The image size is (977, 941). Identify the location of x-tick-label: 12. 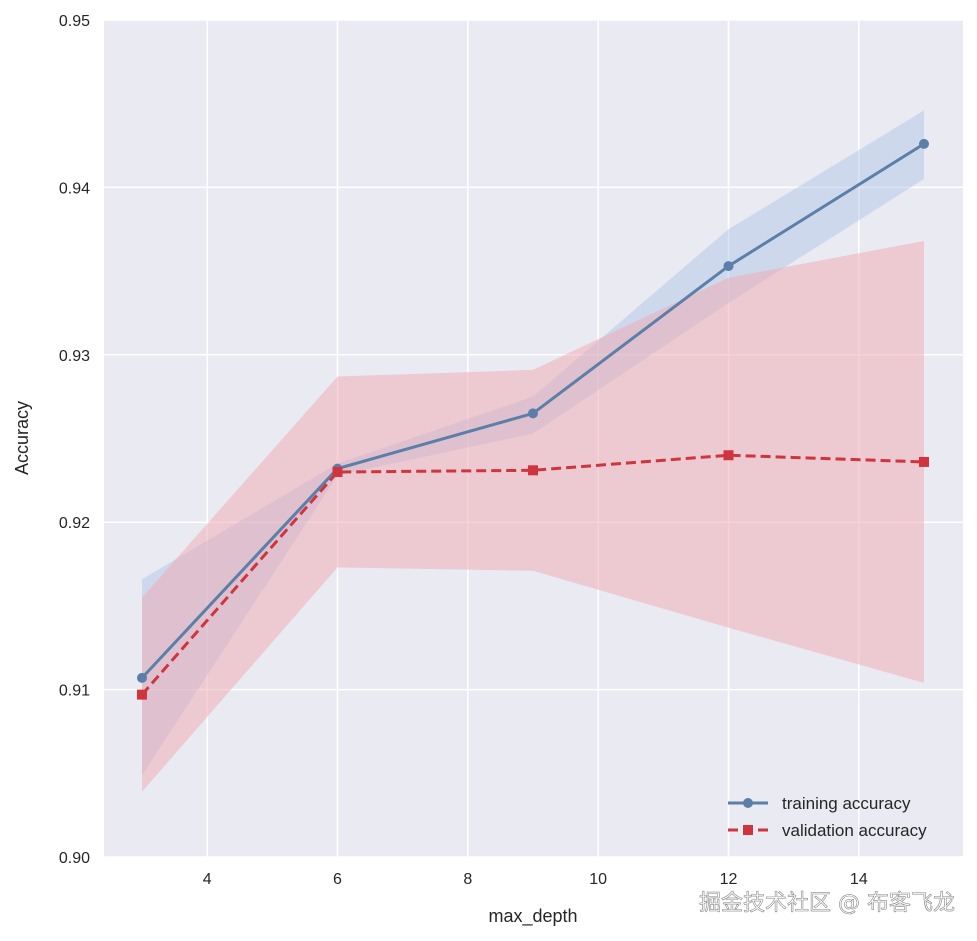
(729, 879).